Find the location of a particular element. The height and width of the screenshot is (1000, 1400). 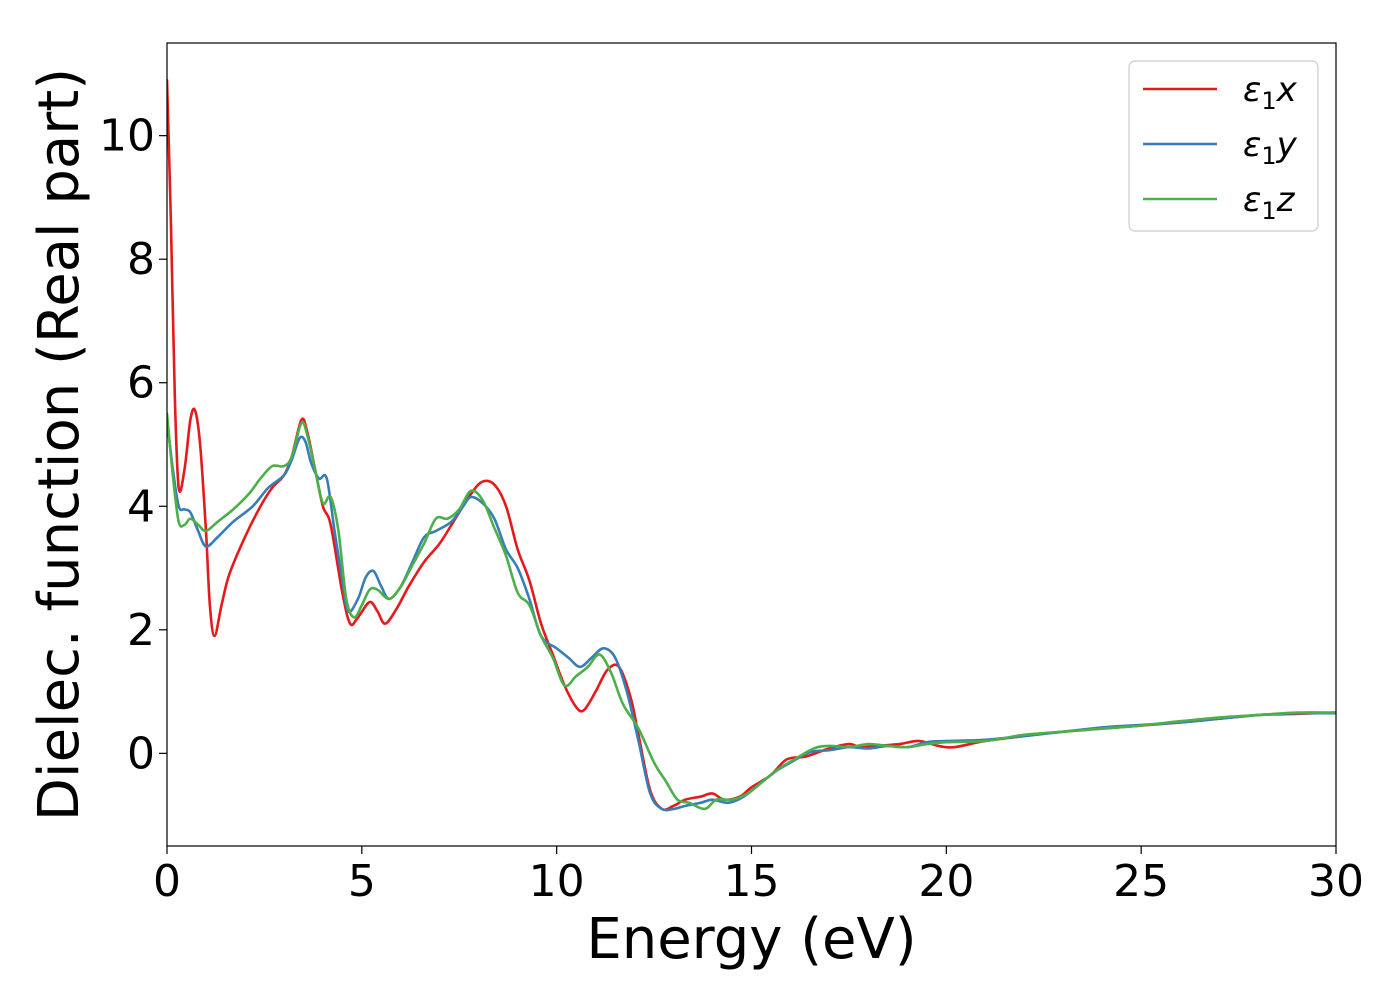

x-tick-label: 5 is located at coordinates (362, 881).